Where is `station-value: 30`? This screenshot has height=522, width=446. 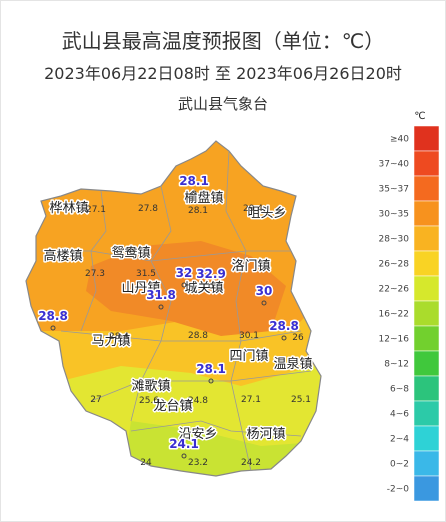 station-value: 30 is located at coordinates (264, 291).